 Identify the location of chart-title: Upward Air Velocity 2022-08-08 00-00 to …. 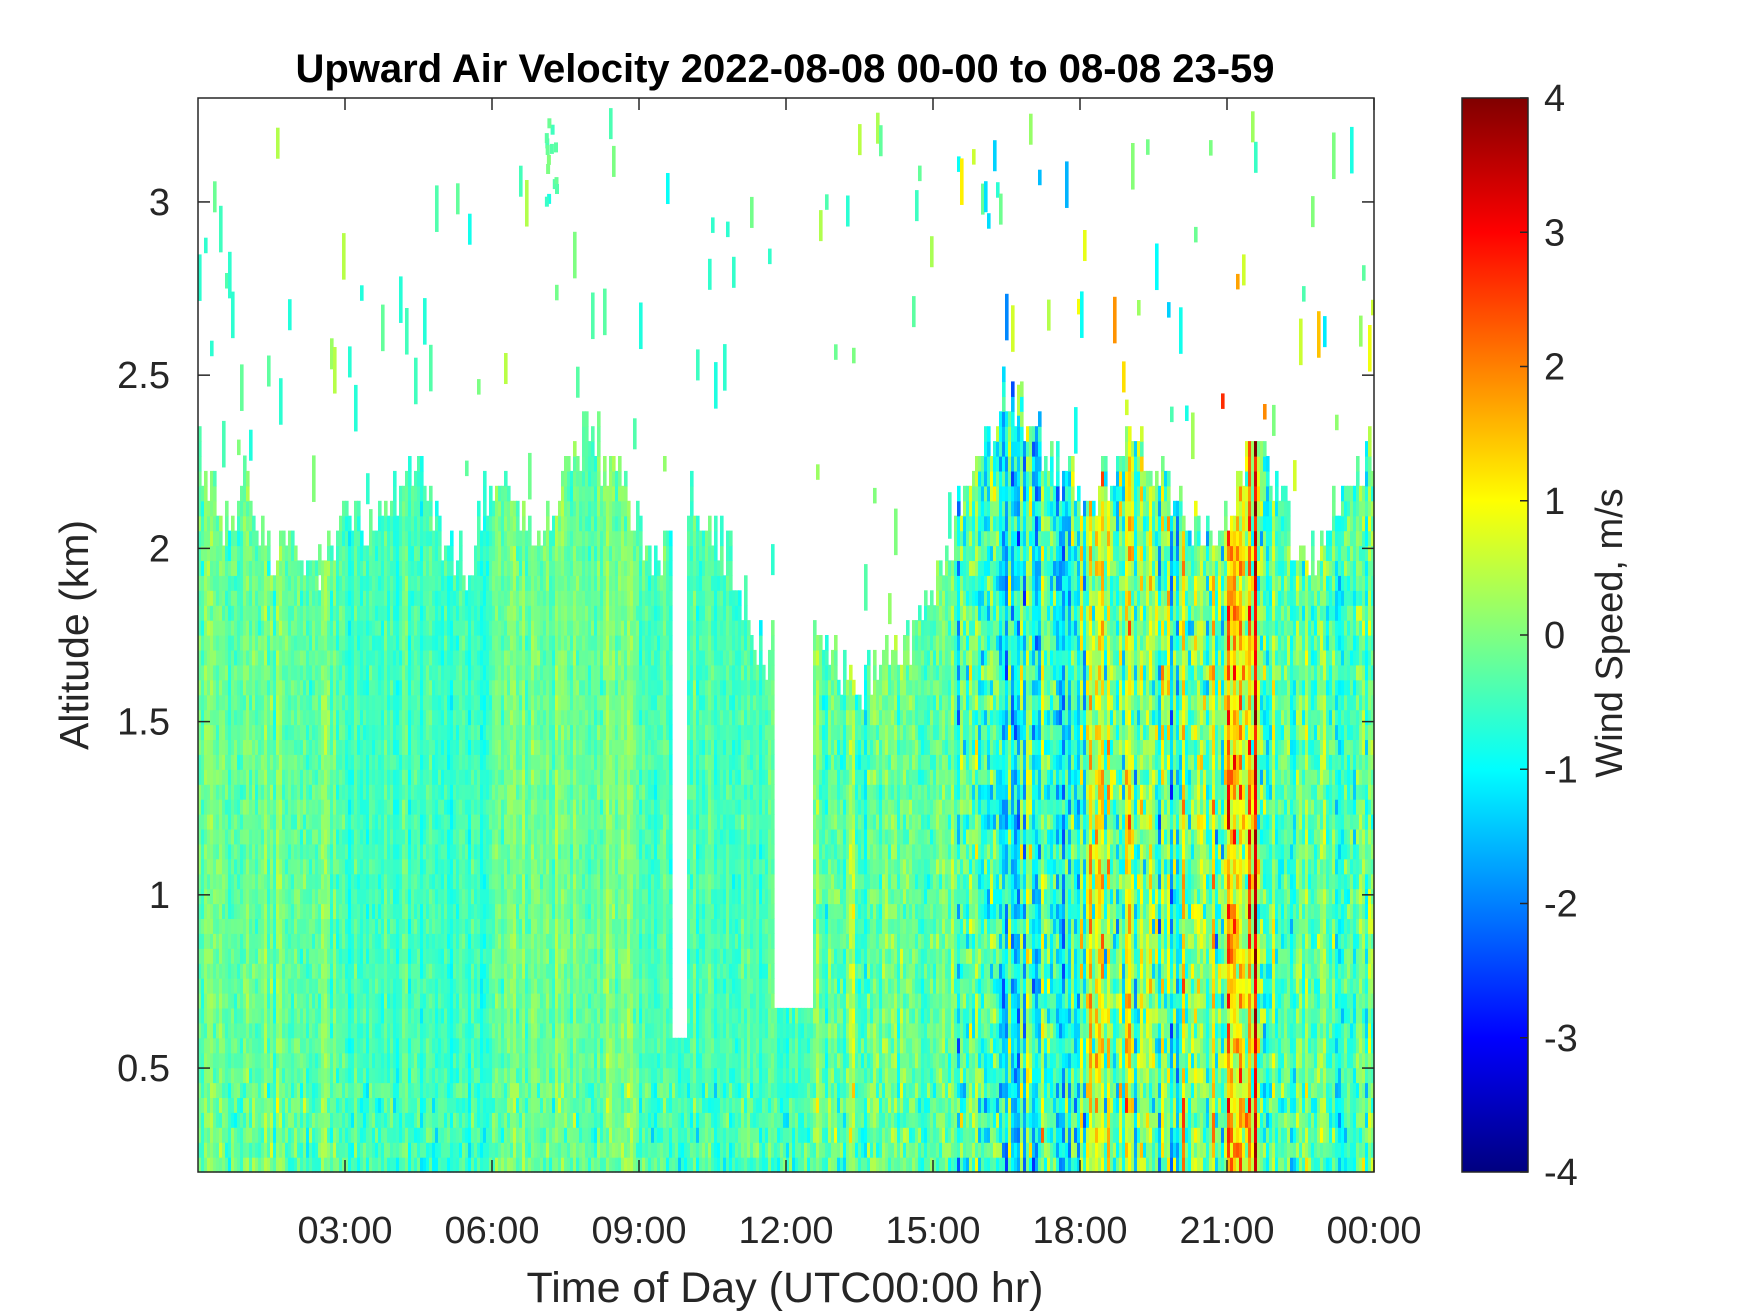
(784, 69).